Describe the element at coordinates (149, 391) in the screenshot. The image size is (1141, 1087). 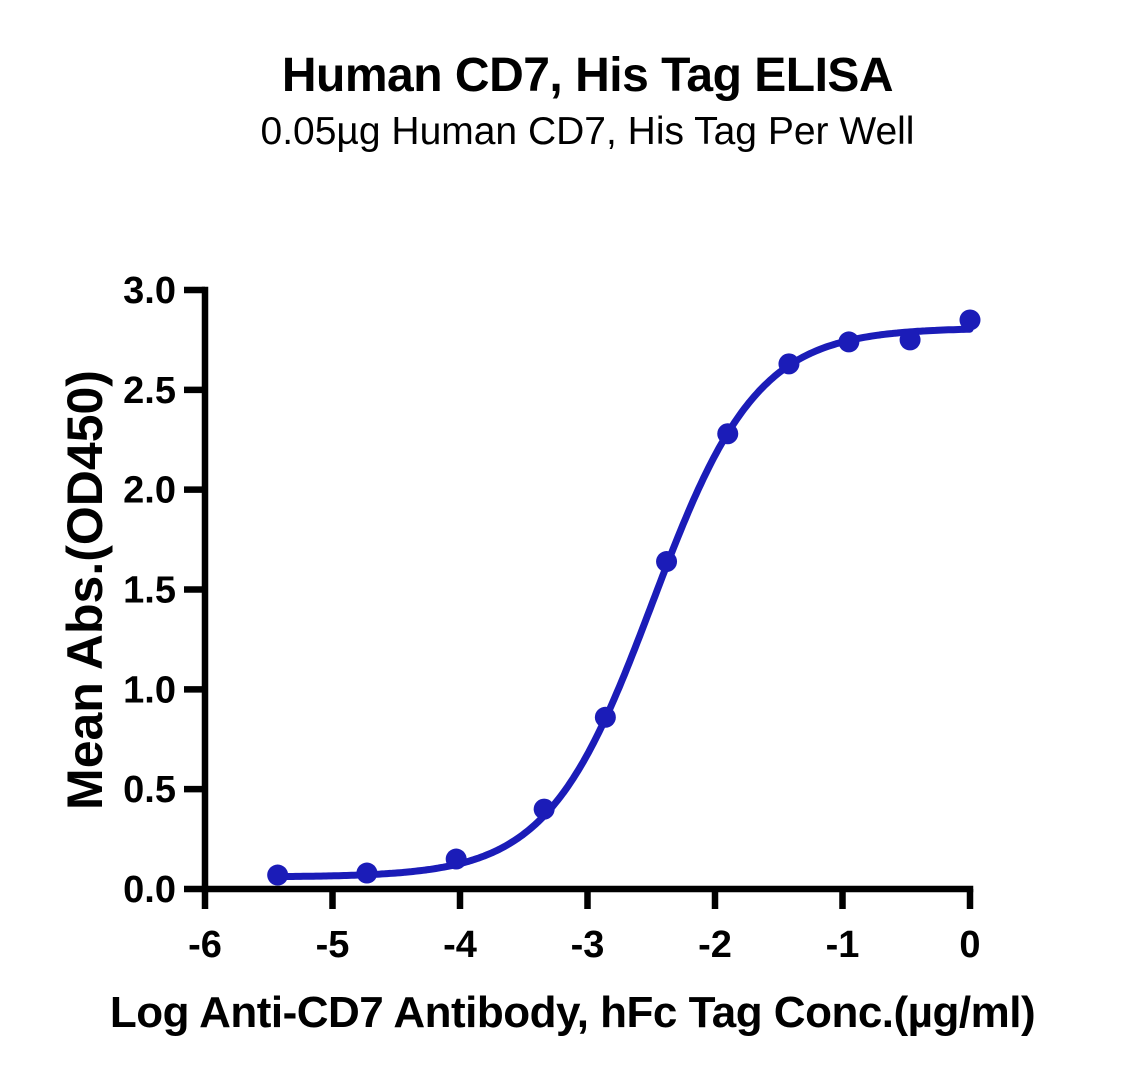
I see `y-tick-label: 2.5` at that location.